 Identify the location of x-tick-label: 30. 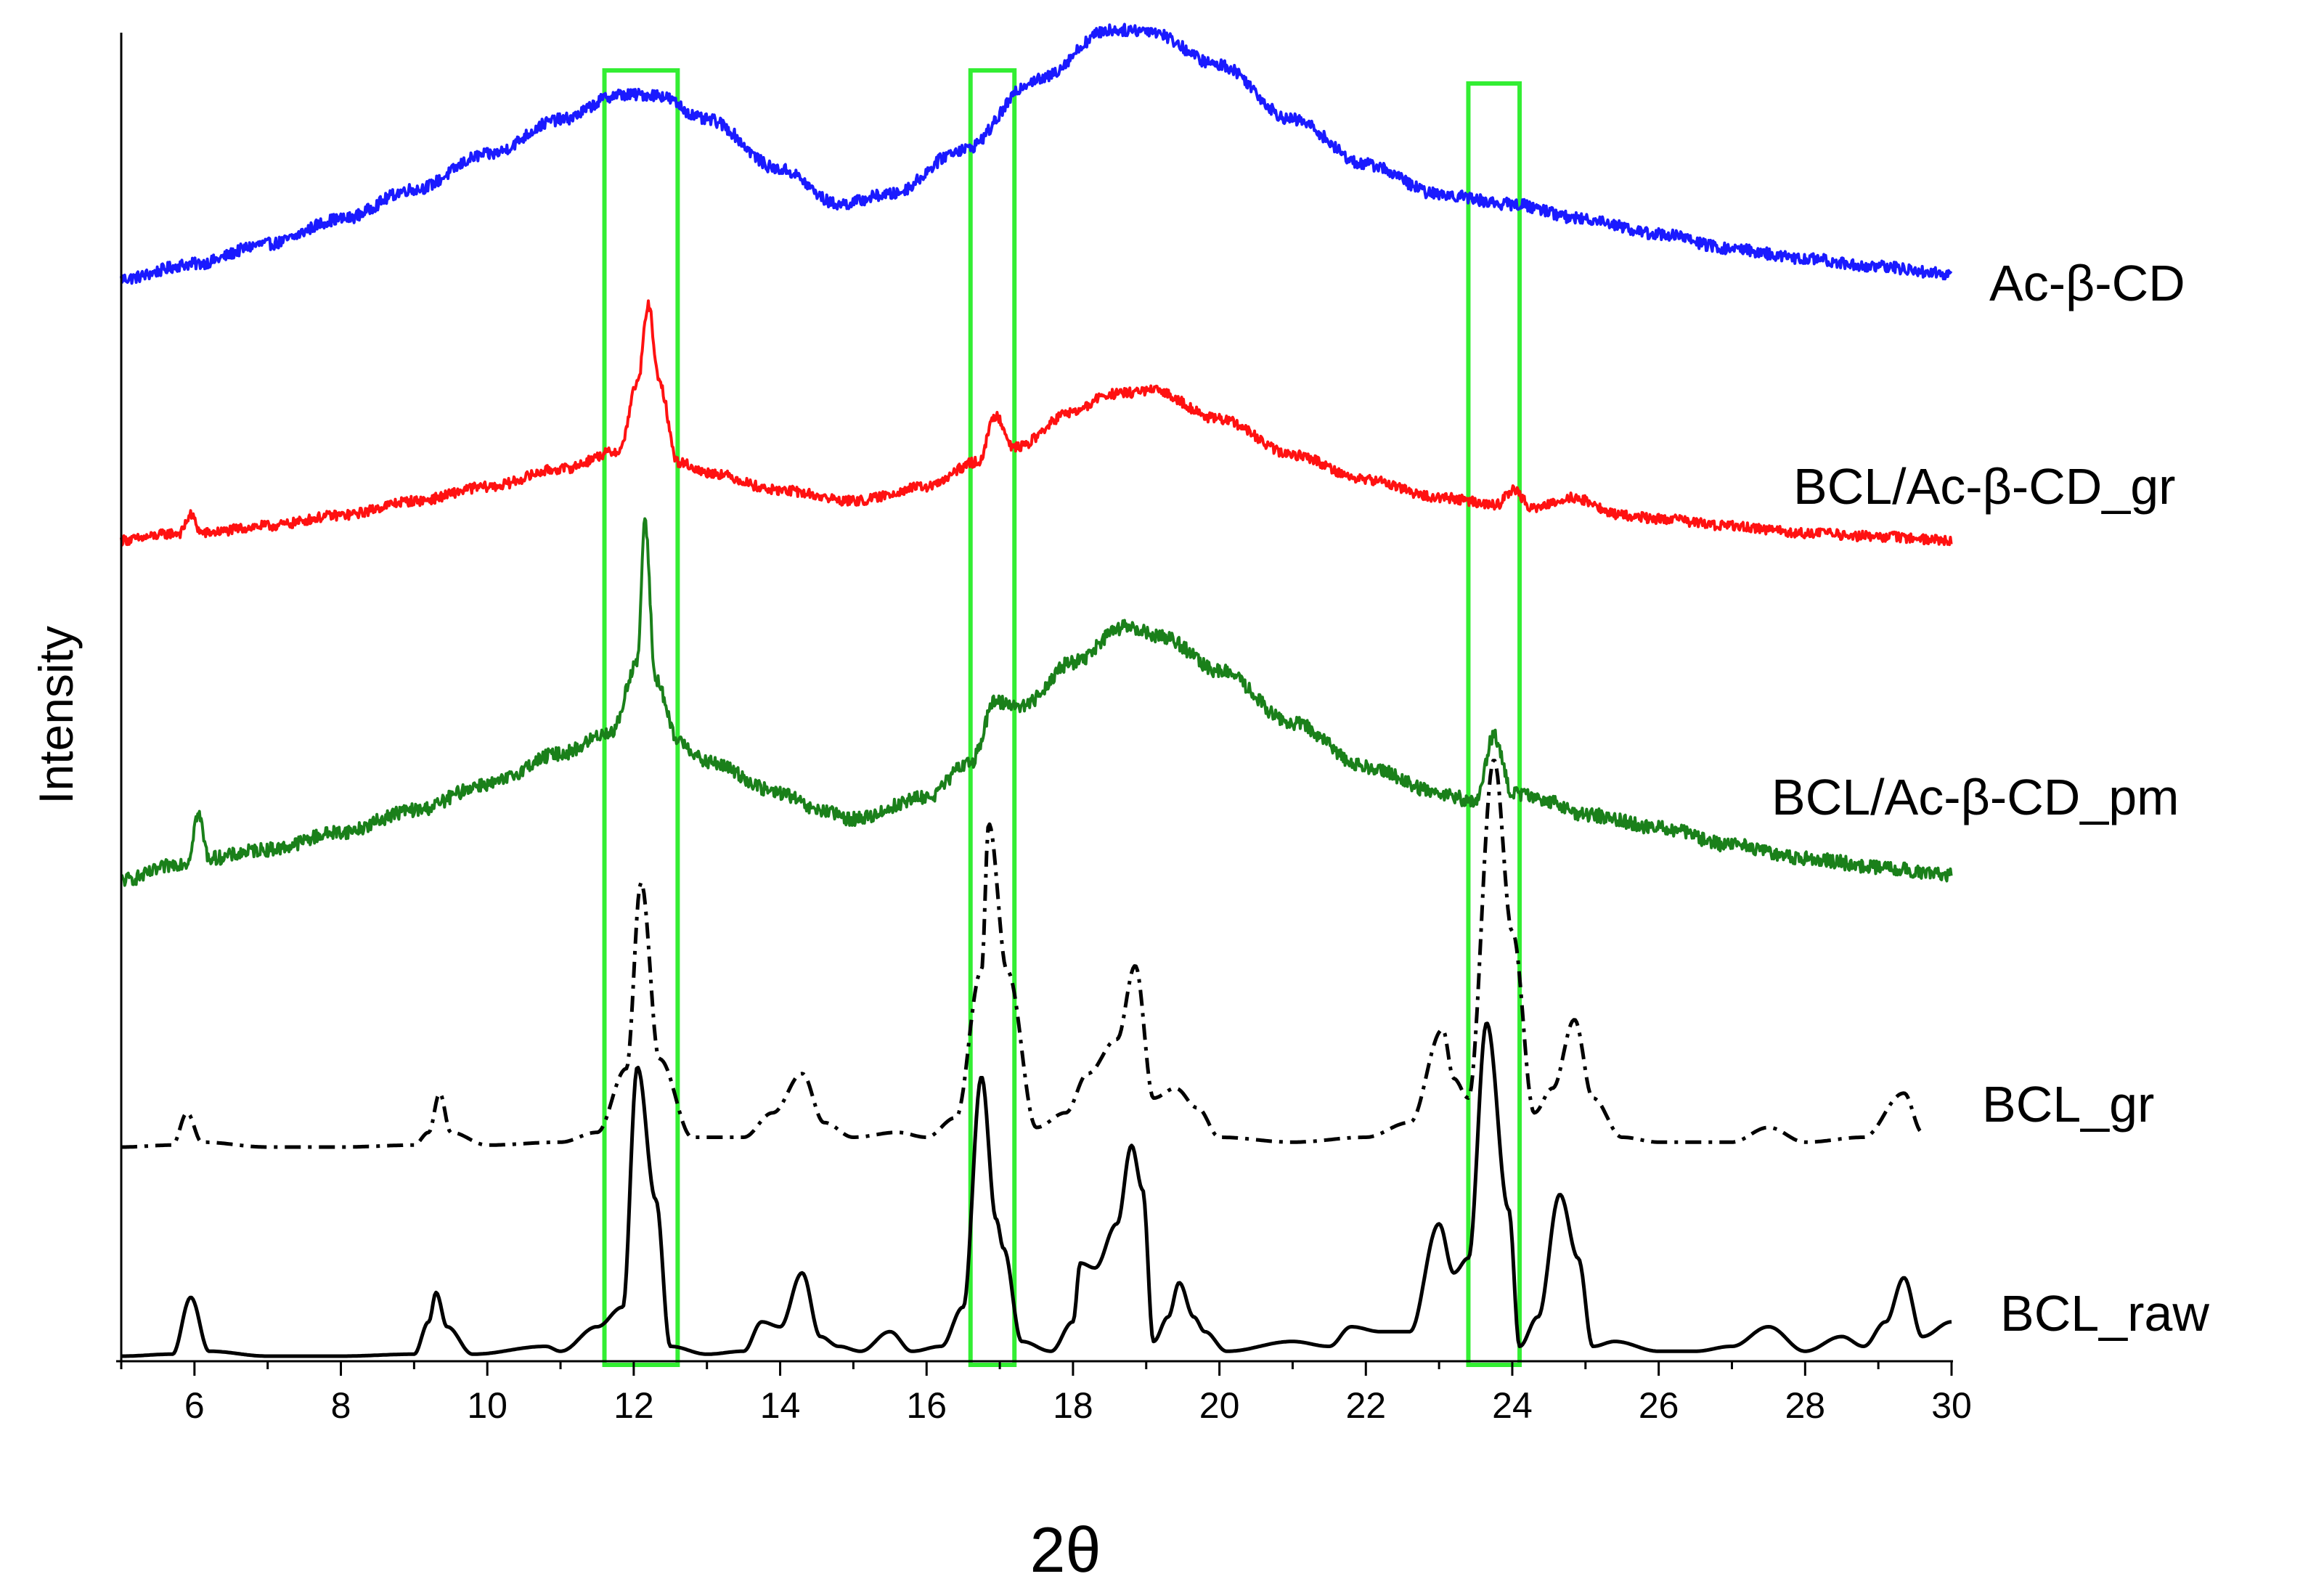
(1951, 1405).